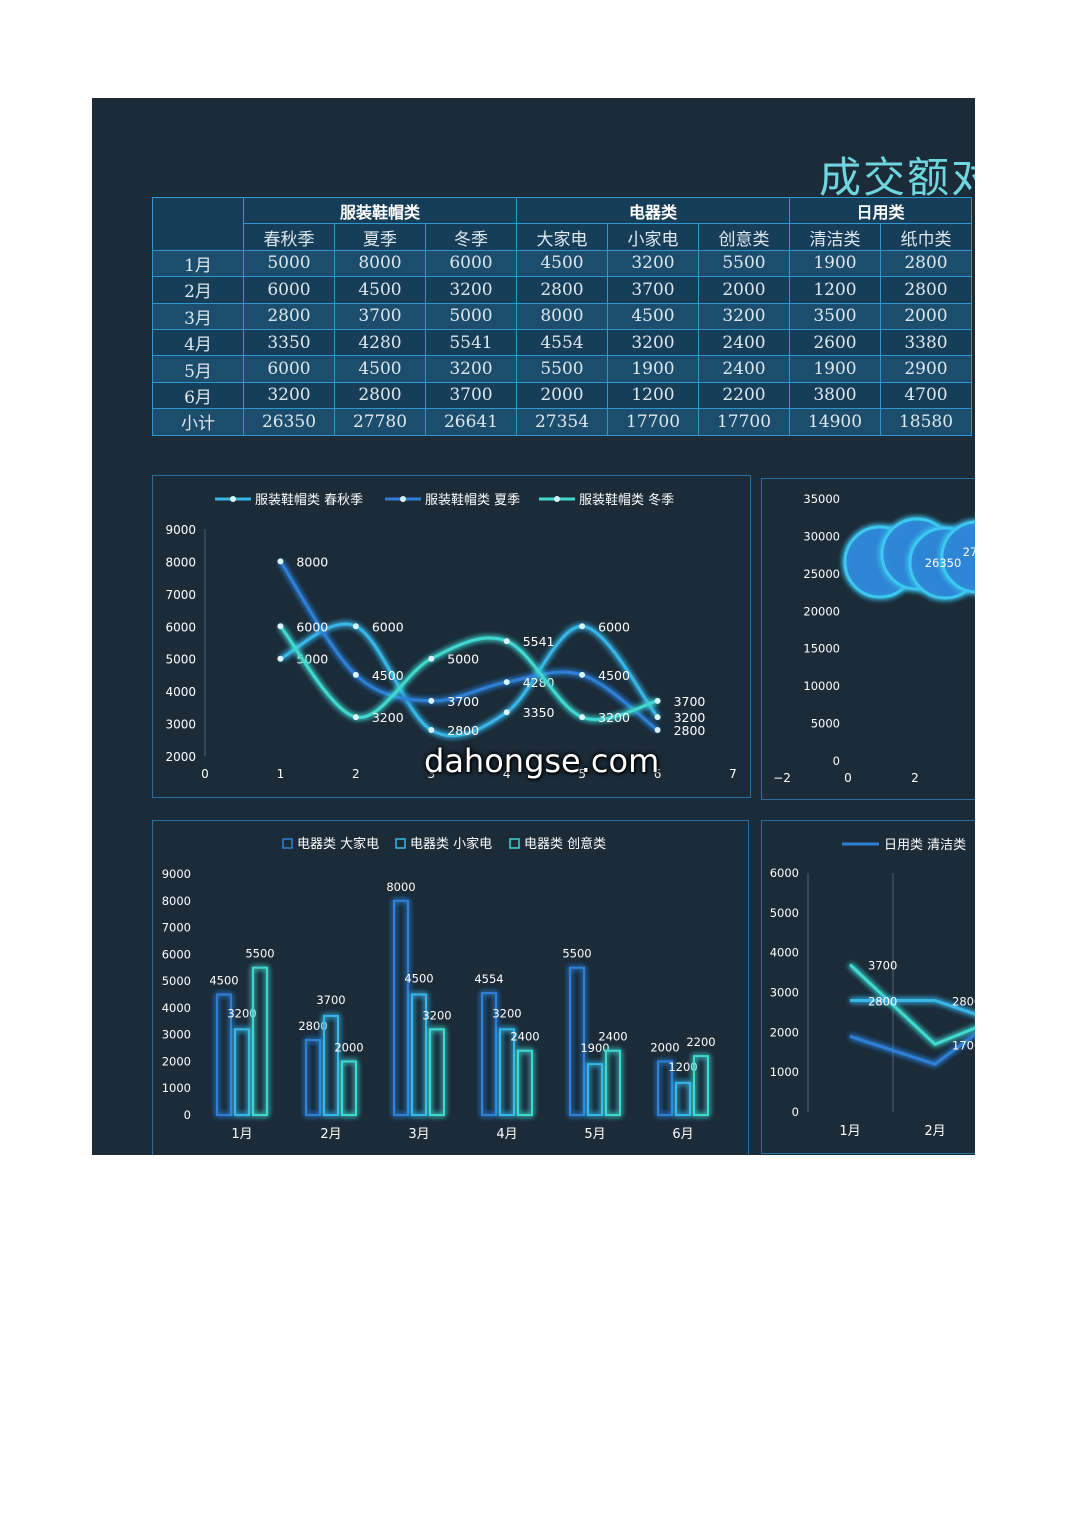 The height and width of the screenshot is (1526, 1080). I want to click on table-cell: 5000, so click(289, 263).